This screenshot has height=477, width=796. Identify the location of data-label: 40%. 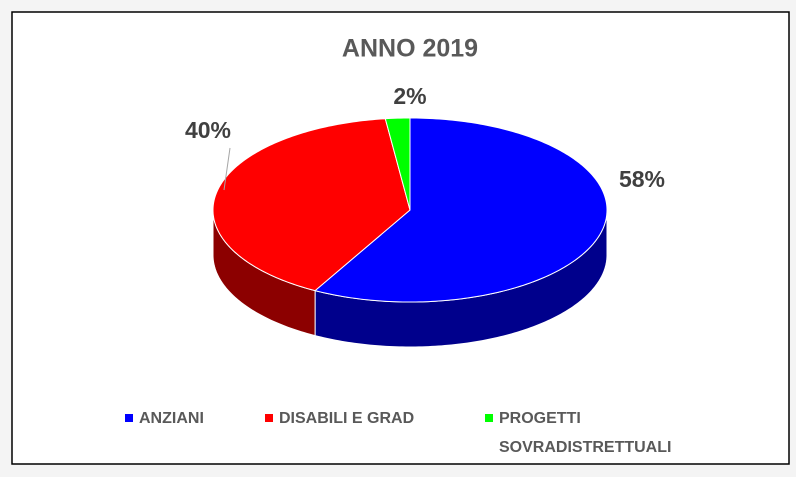
(208, 130).